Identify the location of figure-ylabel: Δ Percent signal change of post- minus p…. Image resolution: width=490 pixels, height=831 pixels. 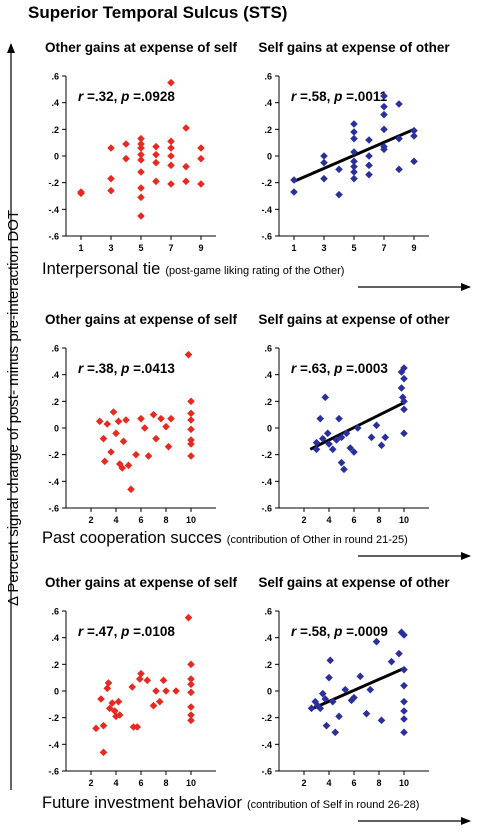
(13, 408).